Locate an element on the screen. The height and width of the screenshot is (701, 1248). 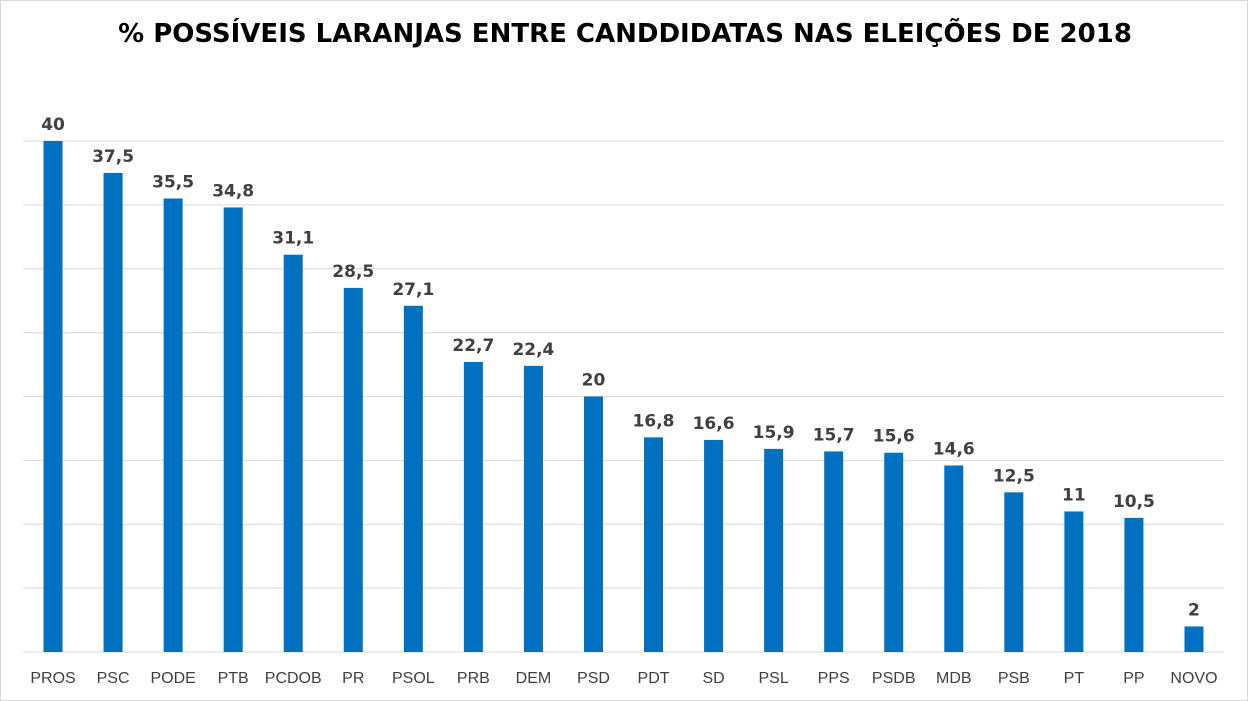
bar-pdt is located at coordinates (654, 544).